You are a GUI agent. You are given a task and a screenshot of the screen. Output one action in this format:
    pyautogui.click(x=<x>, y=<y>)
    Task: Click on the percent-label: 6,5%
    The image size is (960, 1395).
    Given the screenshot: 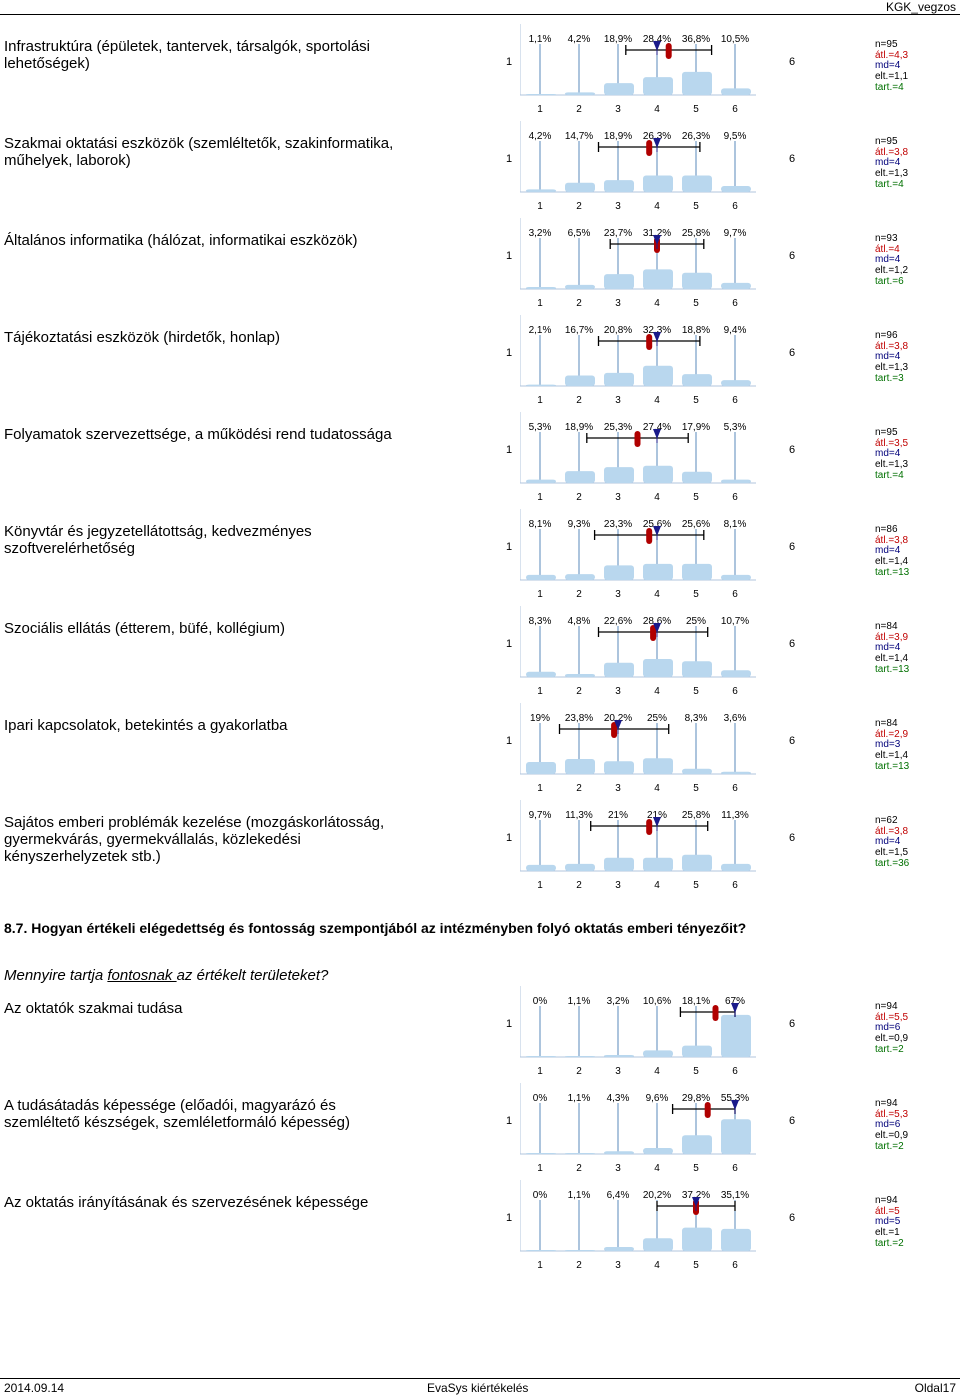 What is the action you would take?
    pyautogui.click(x=579, y=233)
    